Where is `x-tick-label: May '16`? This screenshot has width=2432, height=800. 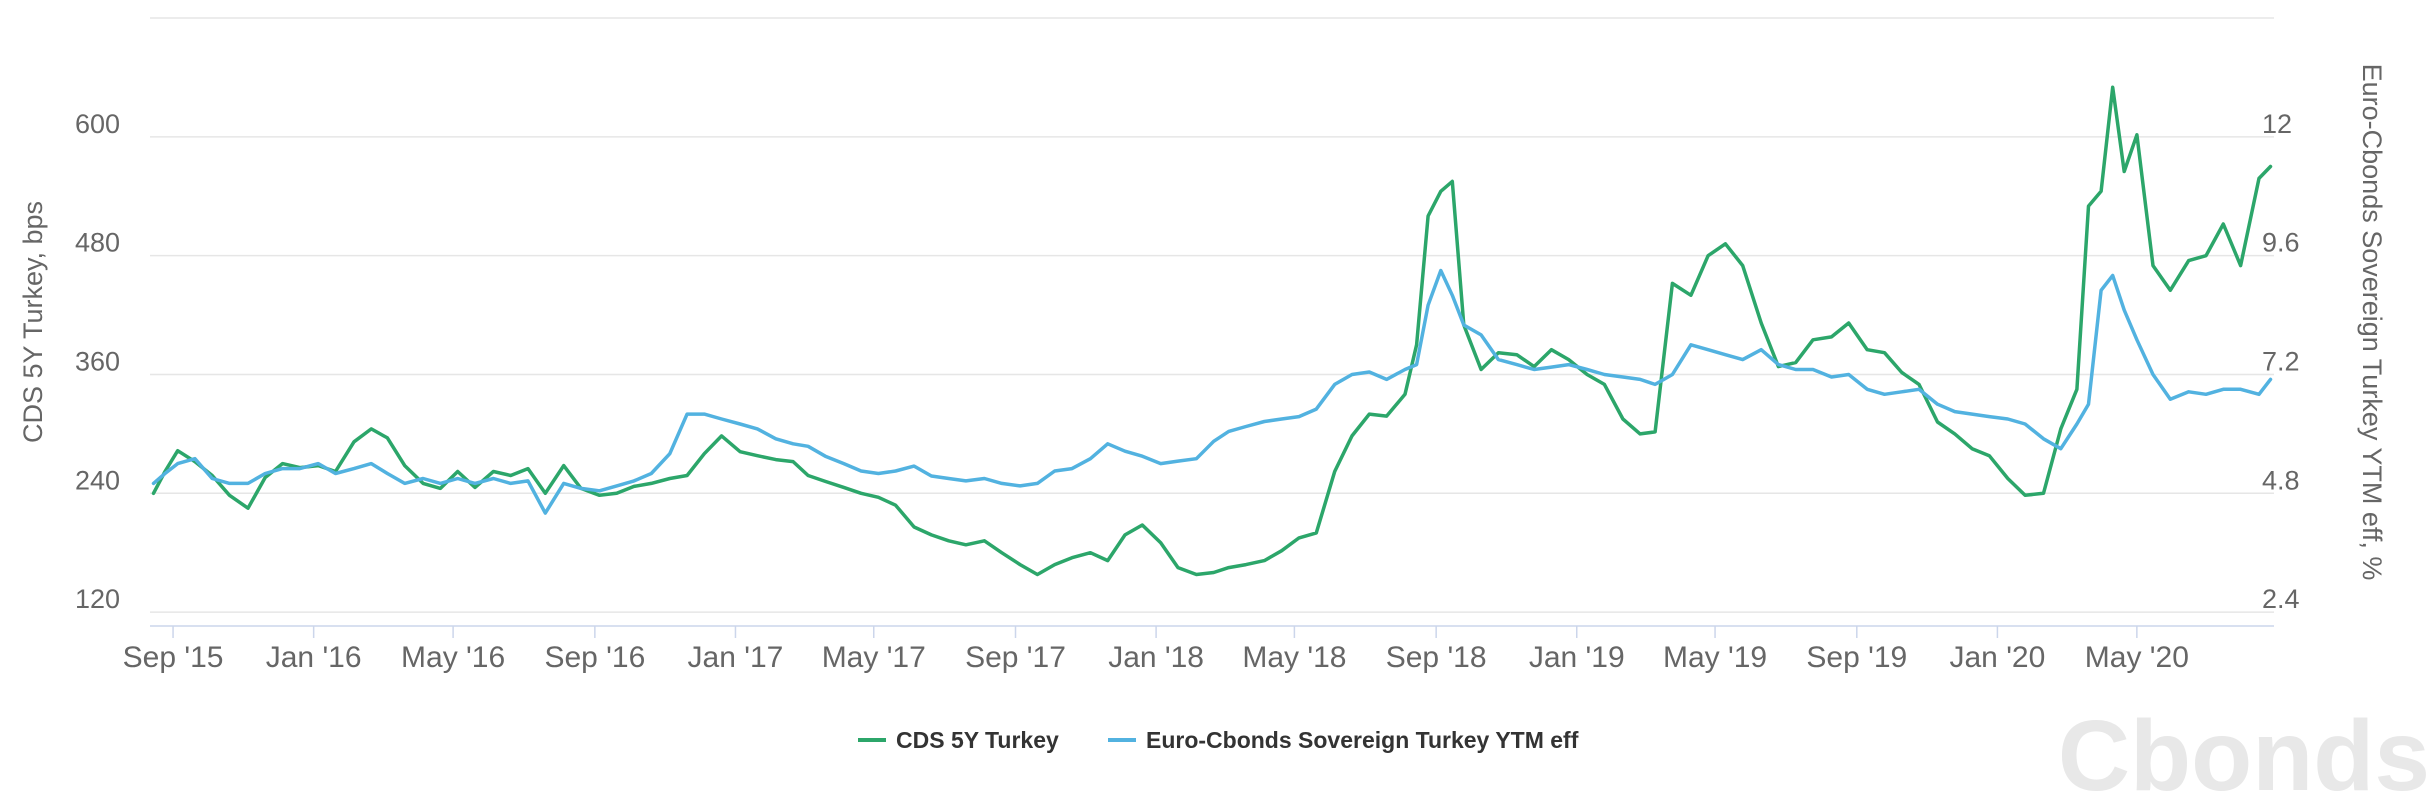
x-tick-label: May '16 is located at coordinates (453, 657).